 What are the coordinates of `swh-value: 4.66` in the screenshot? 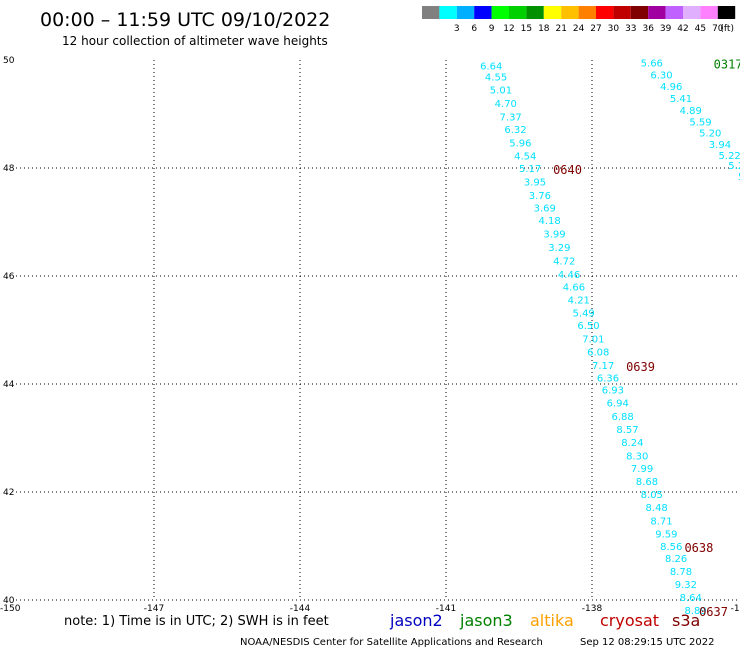 It's located at (574, 288).